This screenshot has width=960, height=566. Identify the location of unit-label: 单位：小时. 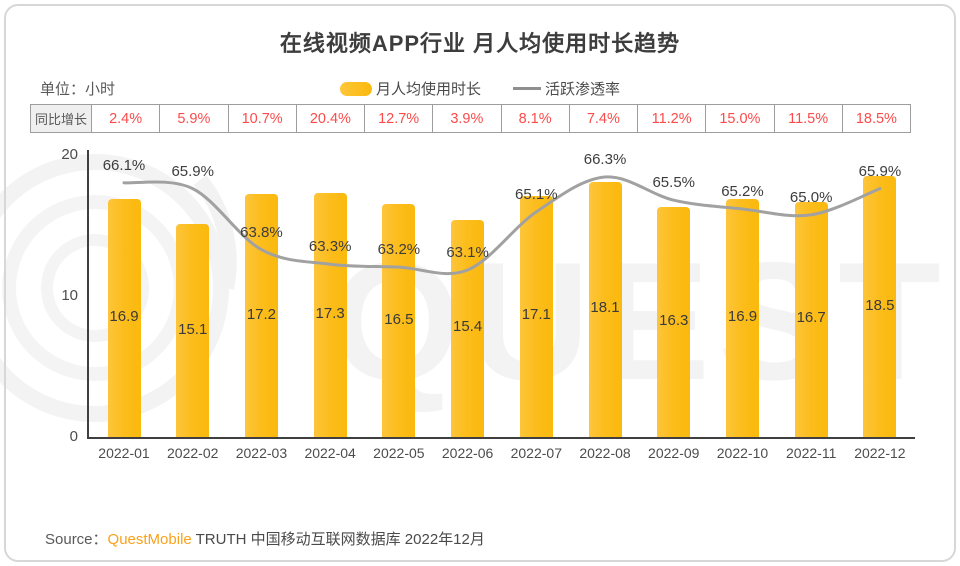
(78, 89).